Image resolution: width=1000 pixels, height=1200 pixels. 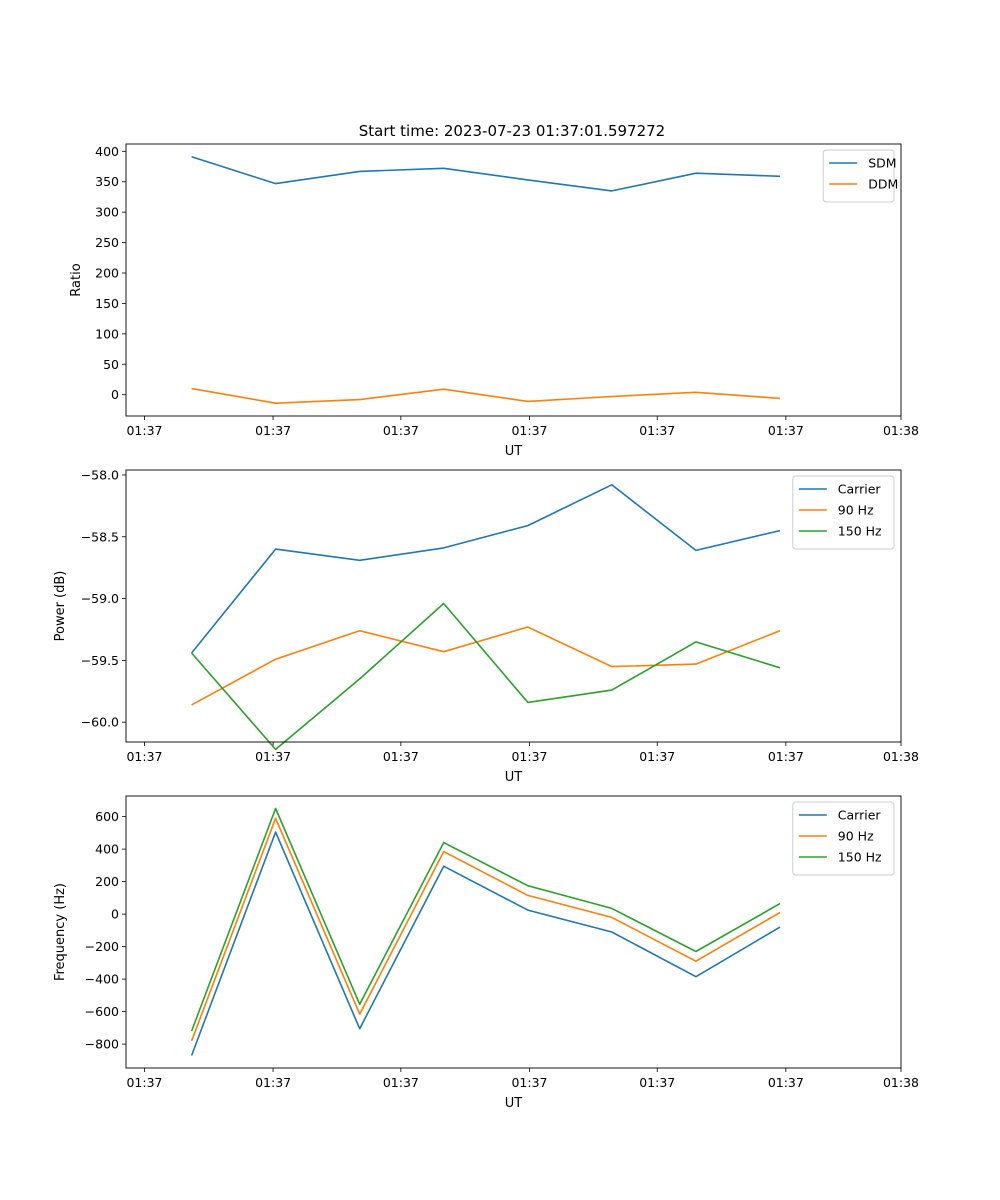 What do you see at coordinates (100, 598) in the screenshot?
I see `y-tick-label: −59.0` at bounding box center [100, 598].